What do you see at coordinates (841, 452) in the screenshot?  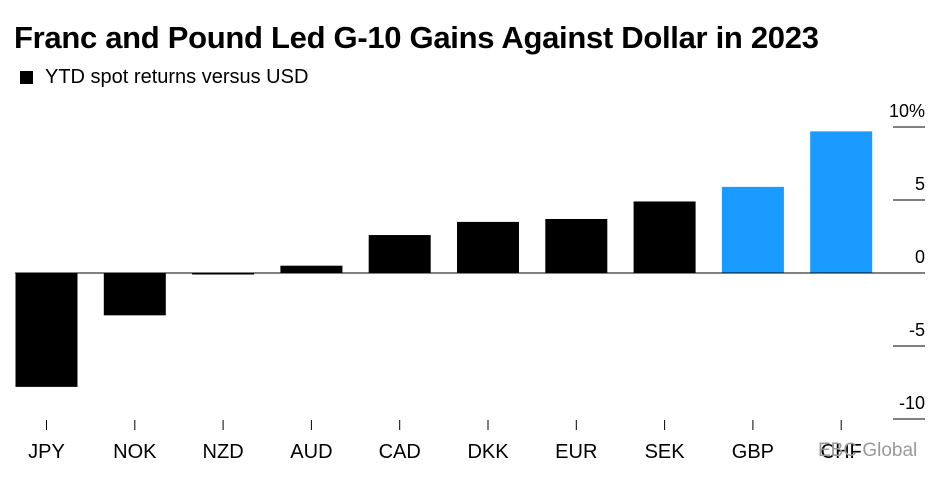 I see `x-tick-label: CHF` at bounding box center [841, 452].